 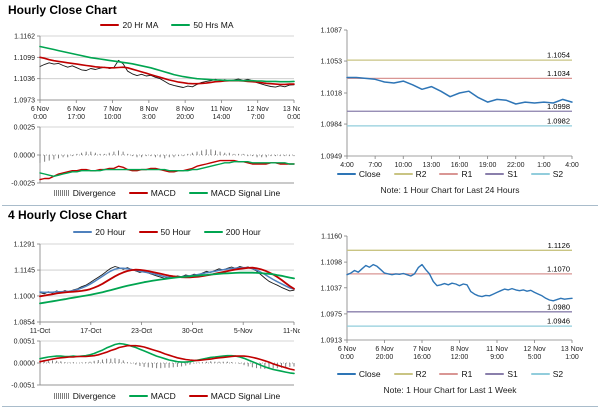 I want to click on svg-text: 1.0949, so click(x=332, y=157).